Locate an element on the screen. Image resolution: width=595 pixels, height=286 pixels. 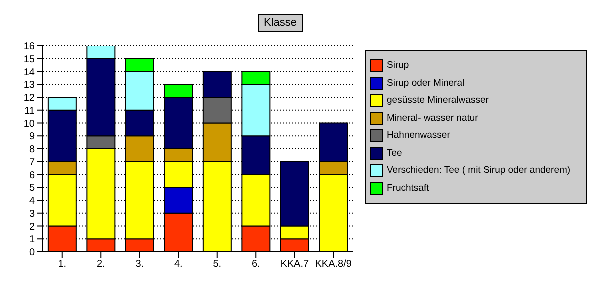
y-tick-label: 7 is located at coordinates (32, 162).